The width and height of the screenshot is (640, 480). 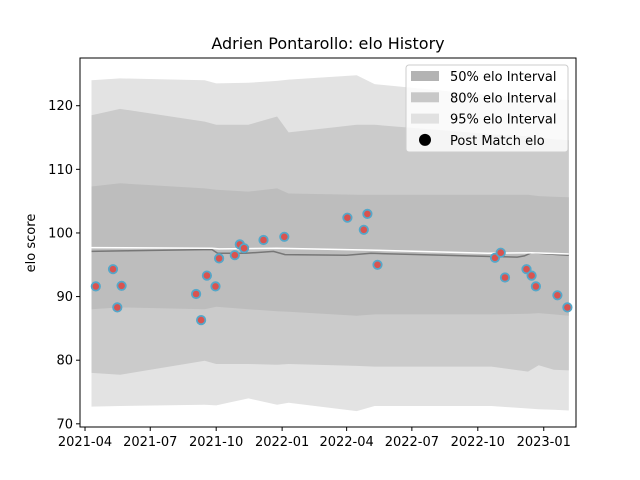 I want to click on legend-label: 80% elo Interval, so click(x=503, y=98).